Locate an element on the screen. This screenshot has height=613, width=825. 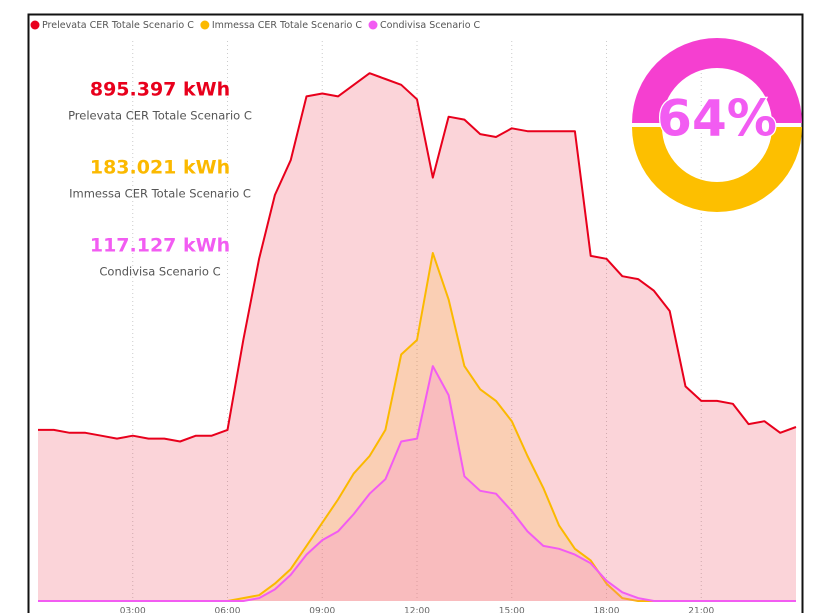
legend-label: Condivisa Scenario C is located at coordinates (430, 25).